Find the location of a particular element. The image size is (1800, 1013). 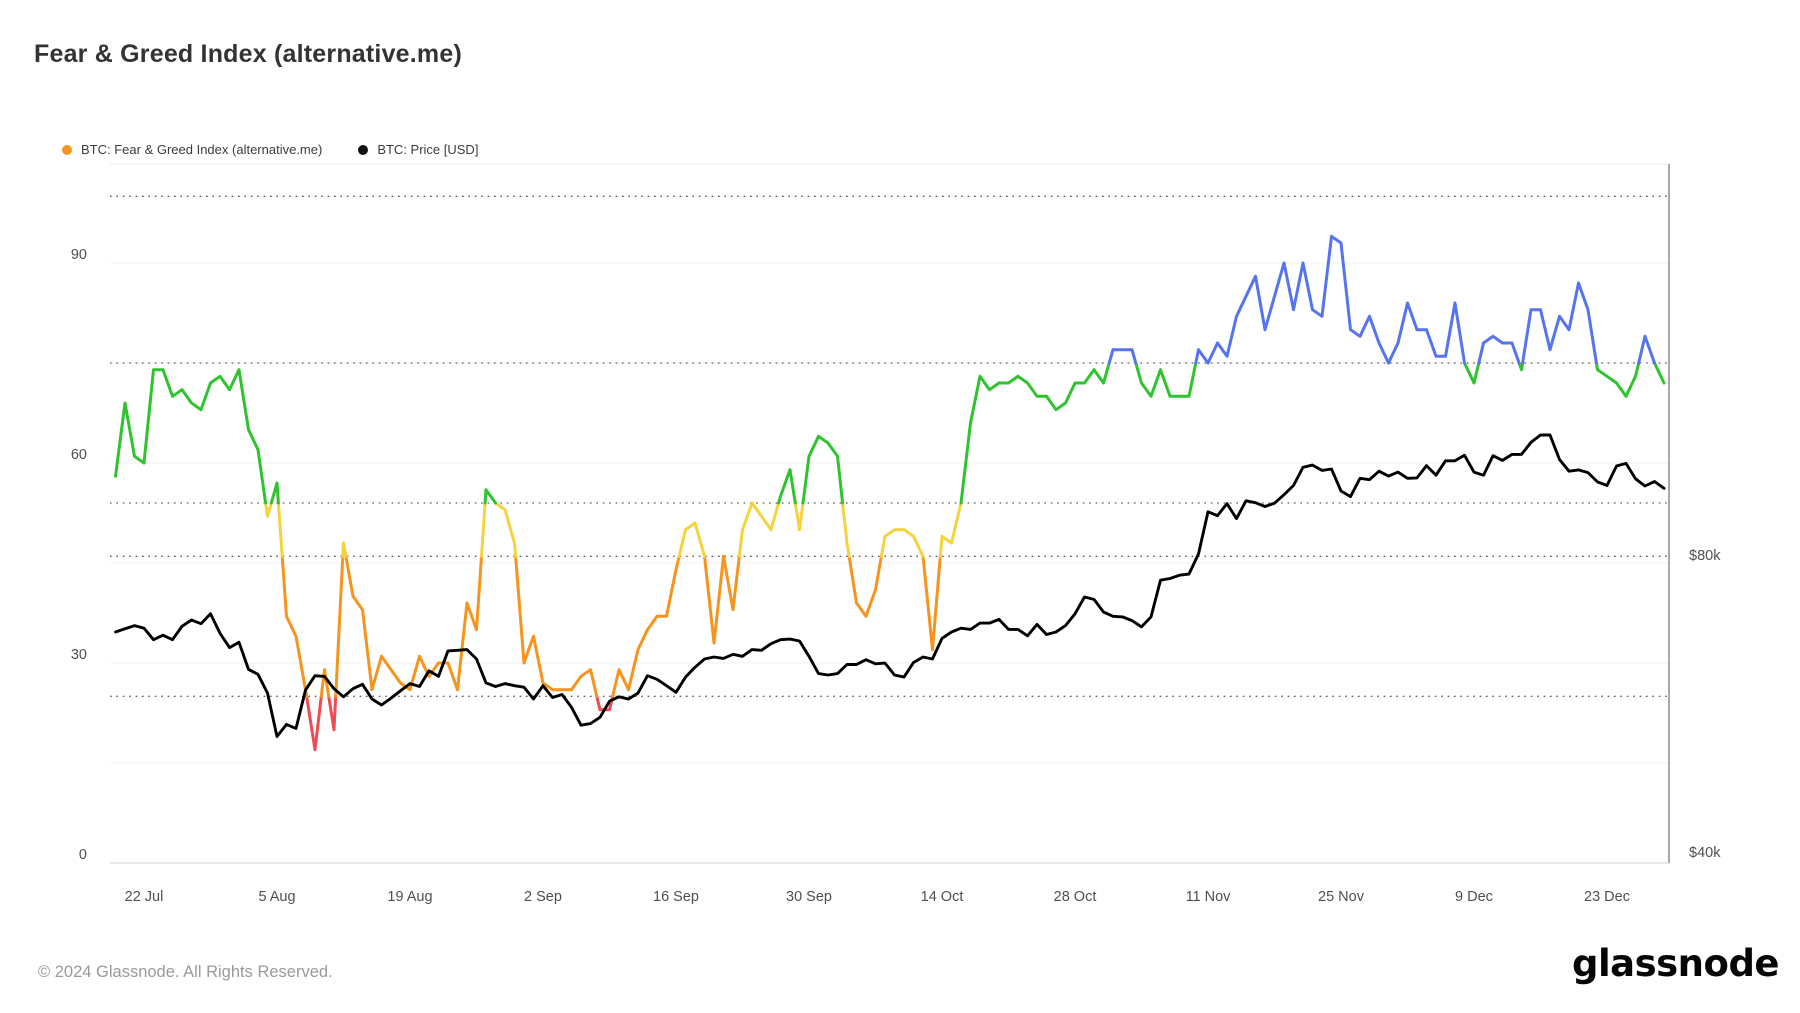

x-tick-label: 2 Sep is located at coordinates (543, 897).